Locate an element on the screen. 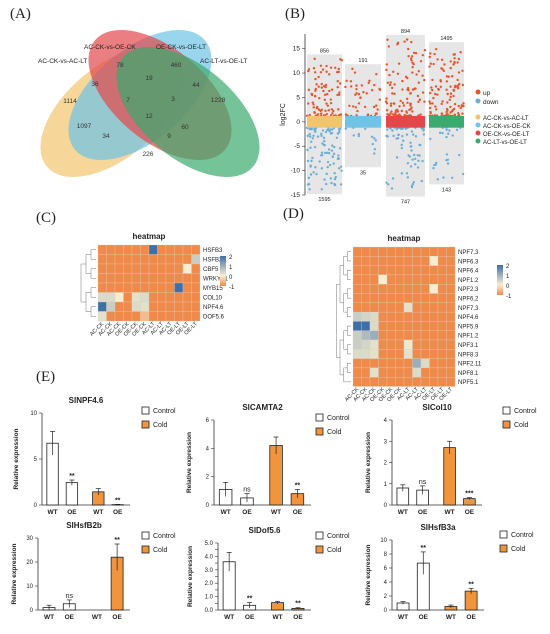 This screenshot has width=550, height=634. y-tick-label: 4 is located at coordinates (386, 583).